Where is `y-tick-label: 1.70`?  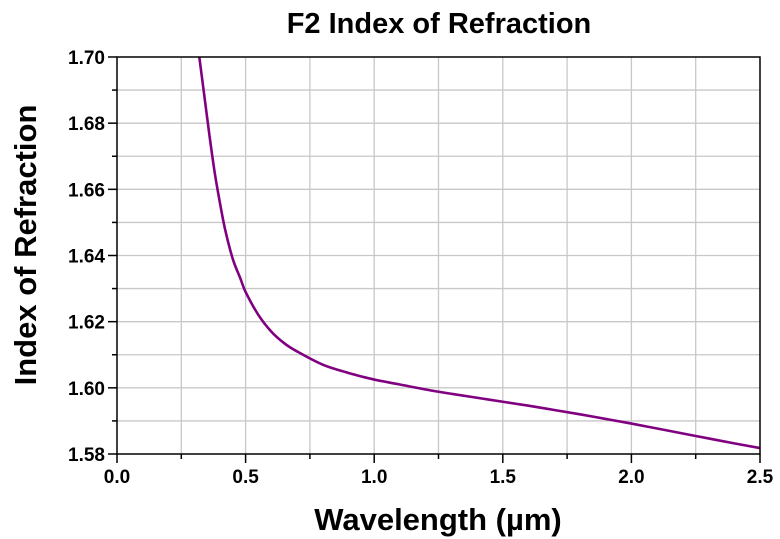 y-tick-label: 1.70 is located at coordinates (86, 58).